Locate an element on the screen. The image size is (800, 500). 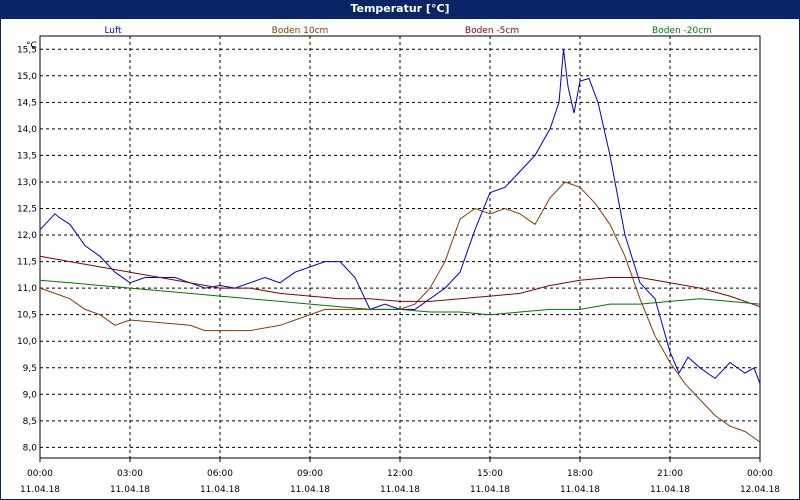
y-tick-label: 15,5 is located at coordinates (27, 50).